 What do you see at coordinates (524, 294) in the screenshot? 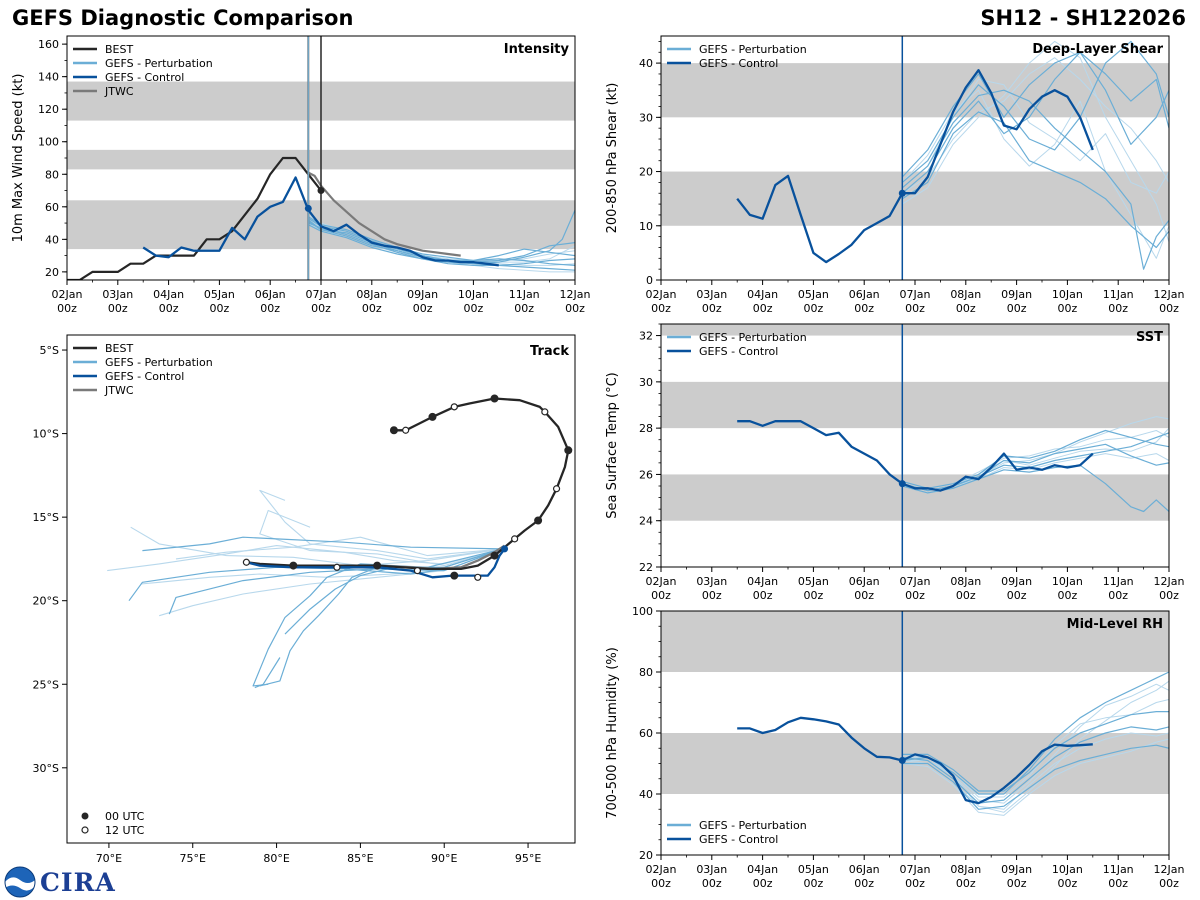
I see `x-tick-label: 11Jan` at bounding box center [524, 294].